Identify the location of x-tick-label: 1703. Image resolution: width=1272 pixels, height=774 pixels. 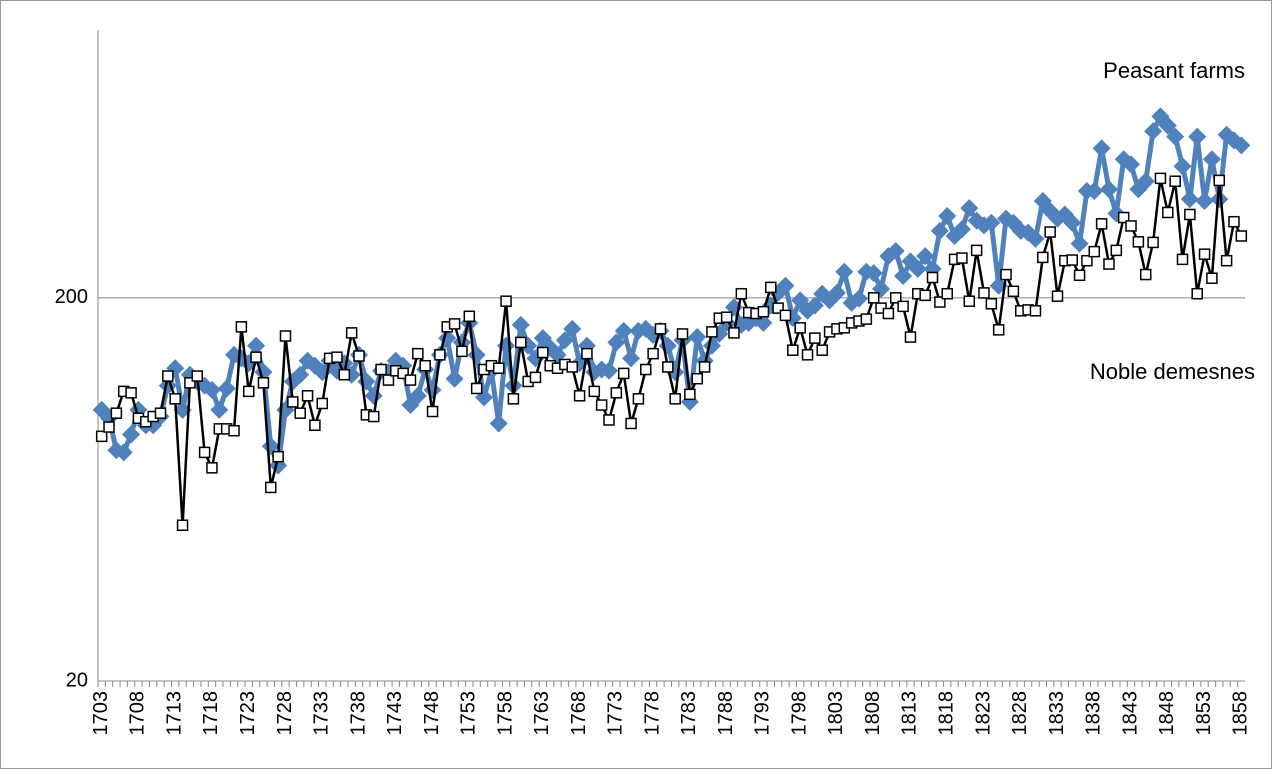
(101, 713).